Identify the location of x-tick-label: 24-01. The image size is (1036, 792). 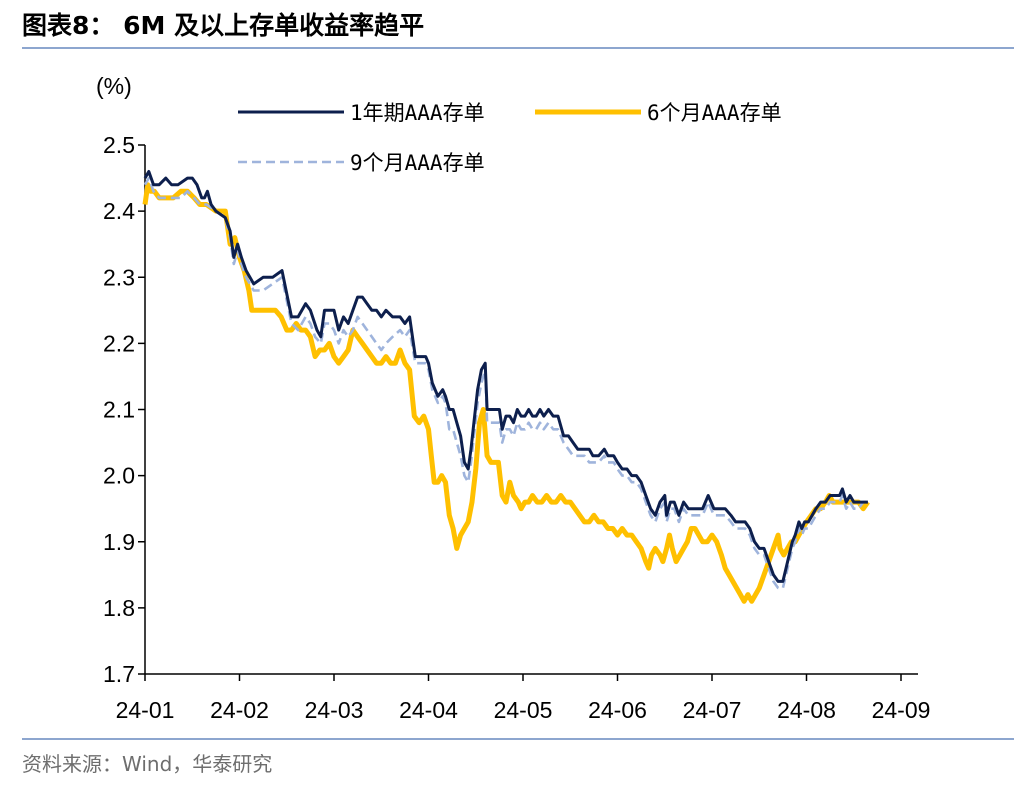
(145, 710).